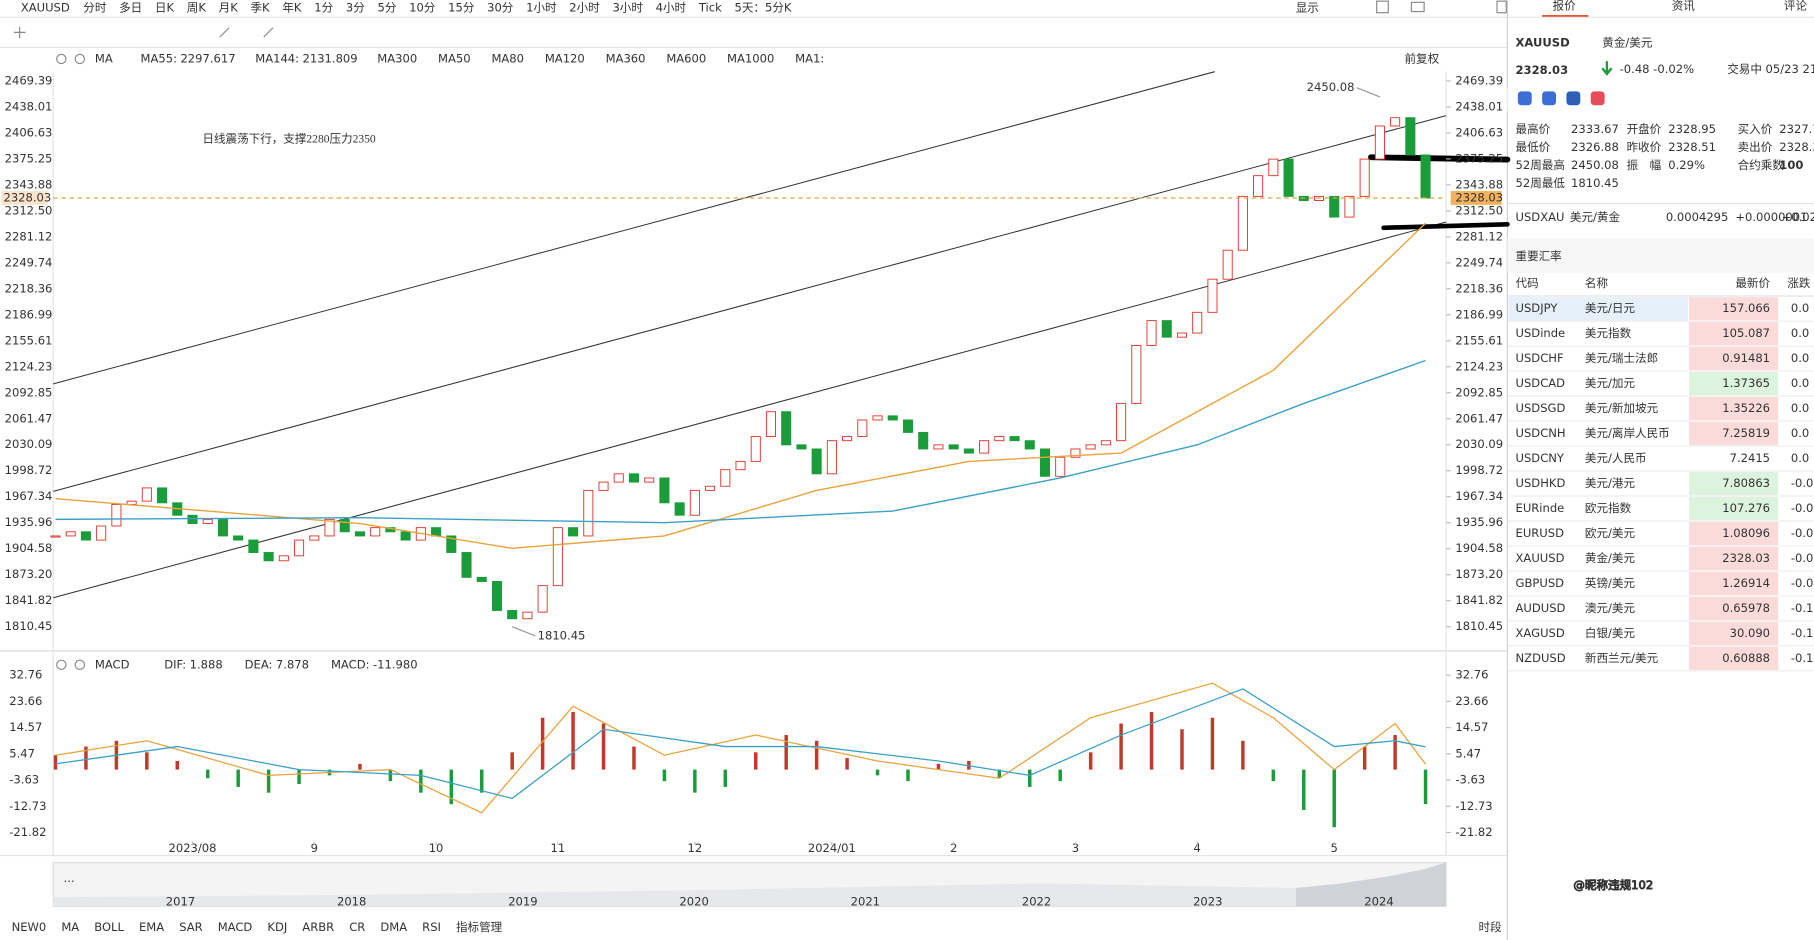 The image size is (1814, 940). What do you see at coordinates (1540, 458) in the screenshot?
I see `rate-code: USDCNY` at bounding box center [1540, 458].